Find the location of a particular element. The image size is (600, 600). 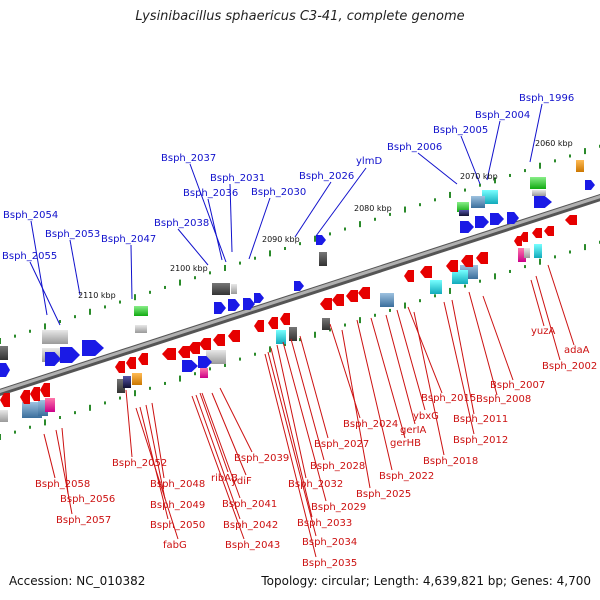

gene-label-bsph-2027: Bsph_2027 is located at coordinates (341, 444).